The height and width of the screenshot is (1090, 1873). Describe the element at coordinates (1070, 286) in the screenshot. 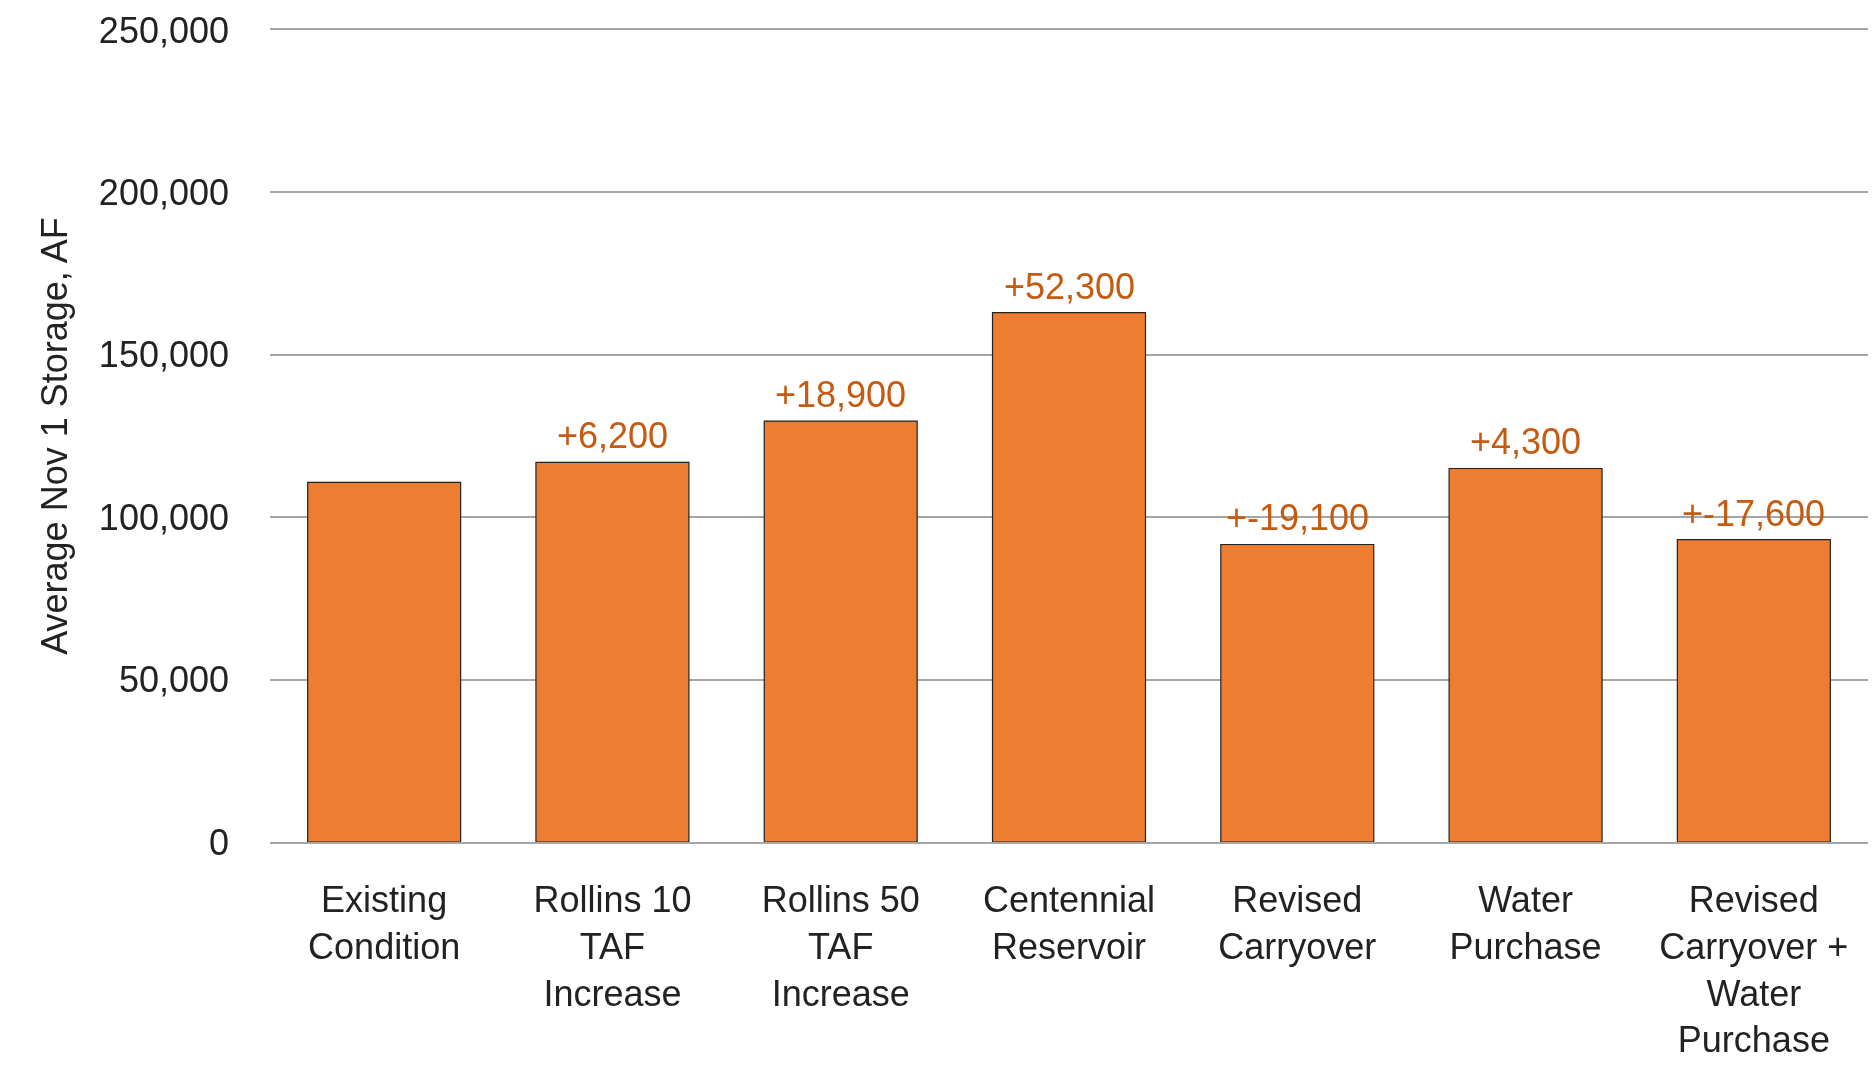

I see `annotation: +52,300` at that location.